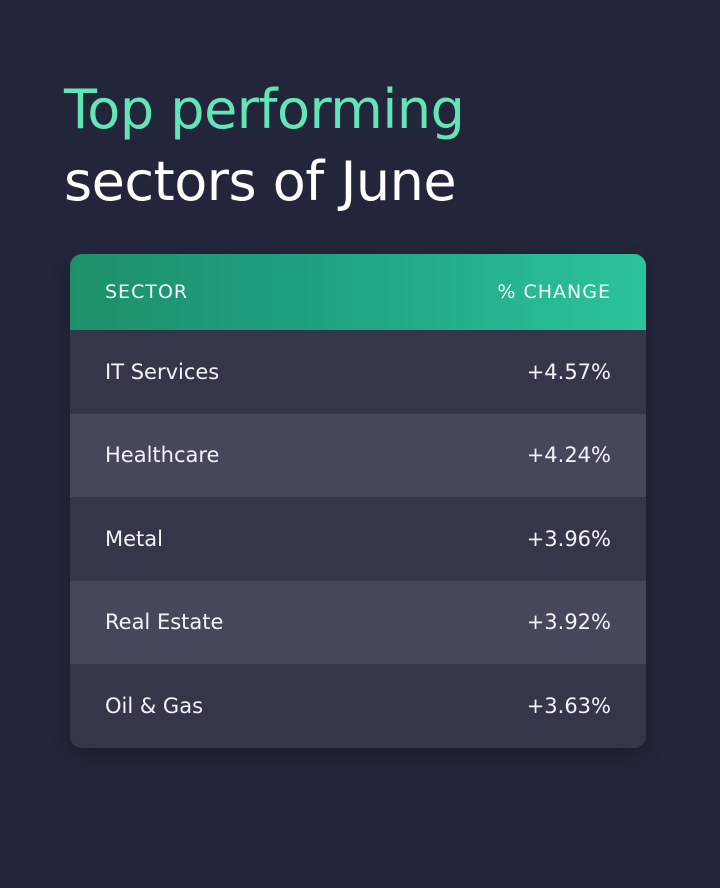  Describe the element at coordinates (162, 455) in the screenshot. I see `sector-name: Healthcare` at that location.